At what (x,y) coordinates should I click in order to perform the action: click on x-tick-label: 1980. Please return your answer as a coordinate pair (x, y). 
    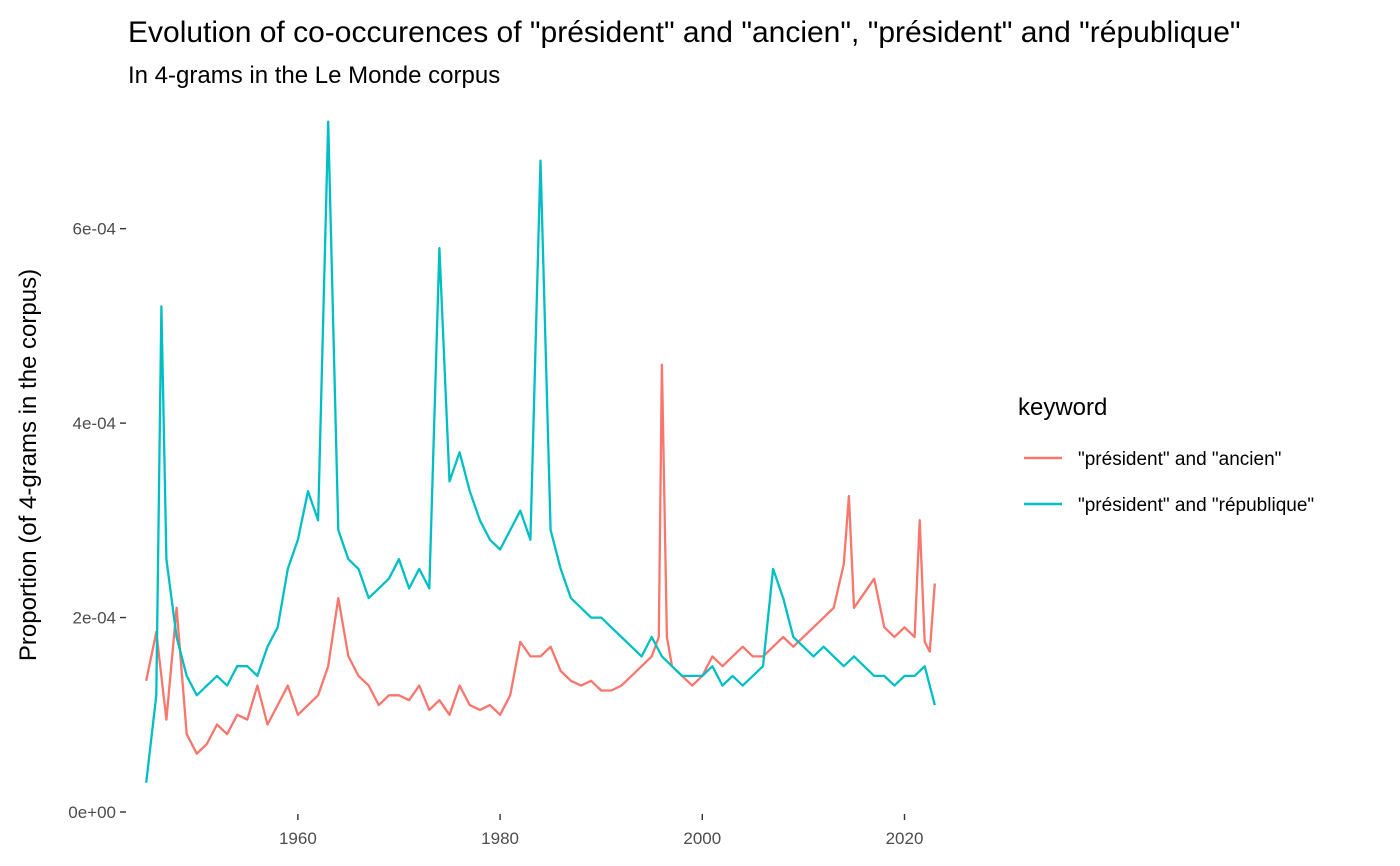
    Looking at the image, I should click on (500, 838).